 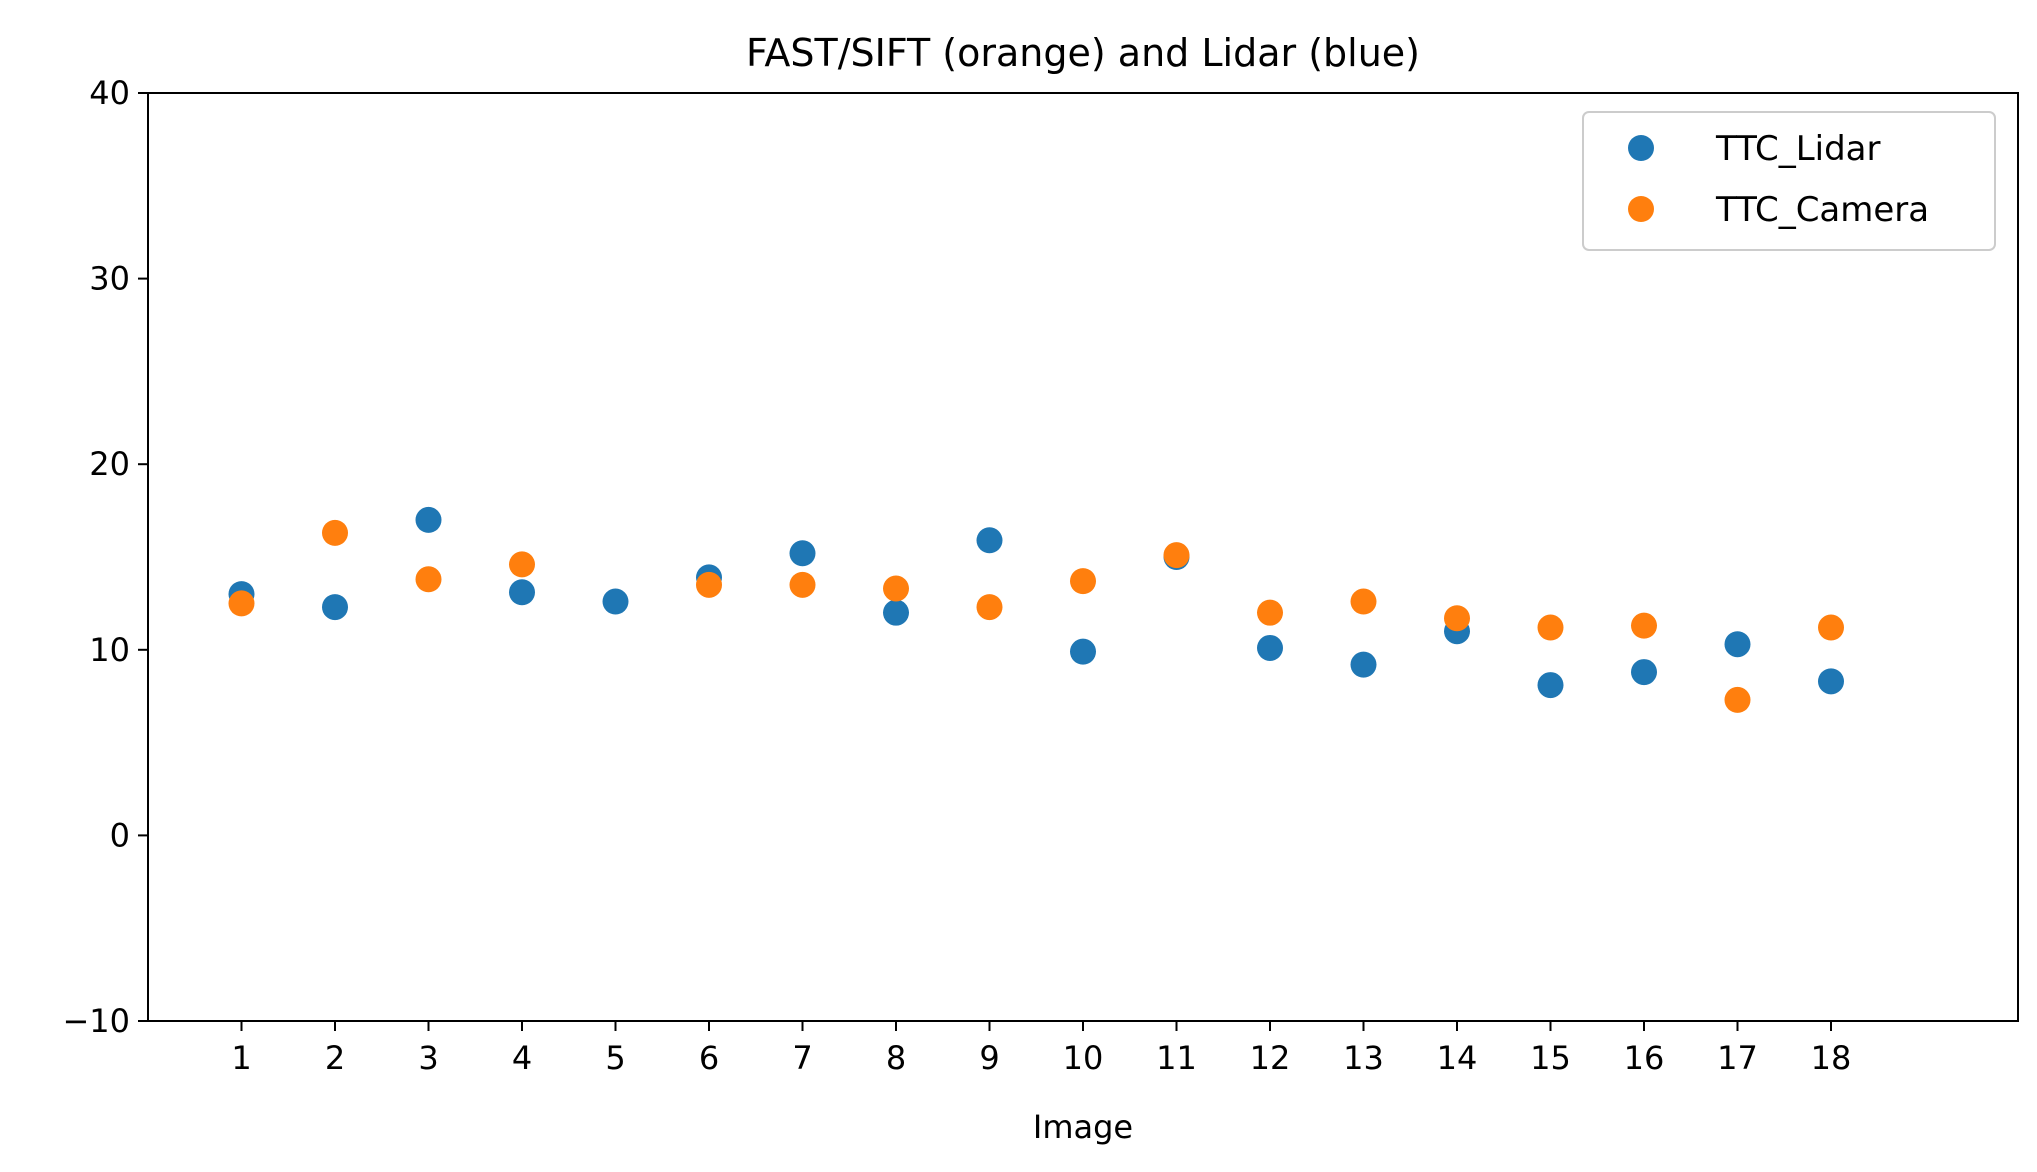 What do you see at coordinates (1797, 149) in the screenshot?
I see `legend-label: TTC_Lidar` at bounding box center [1797, 149].